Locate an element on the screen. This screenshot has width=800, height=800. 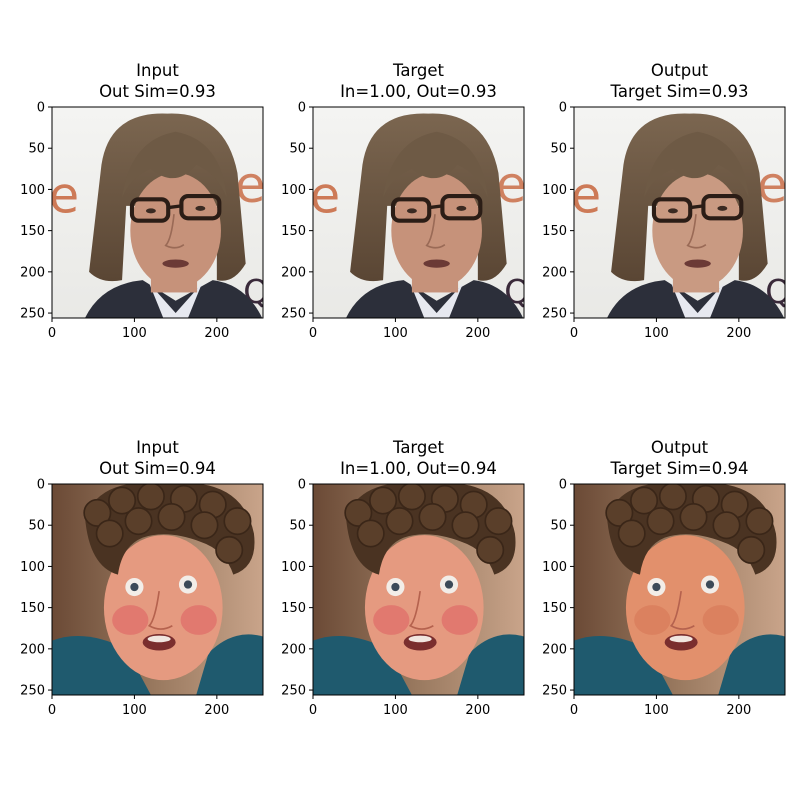
panel-title: Input Out Sim=0.94 is located at coordinates (158, 458).